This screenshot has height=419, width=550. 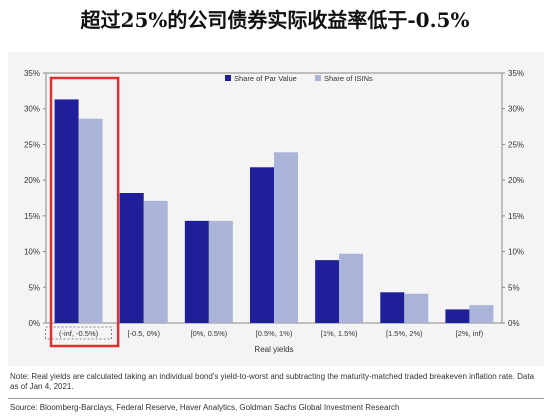 What do you see at coordinates (32, 180) in the screenshot?
I see `y-tick-label-left: 20%` at bounding box center [32, 180].